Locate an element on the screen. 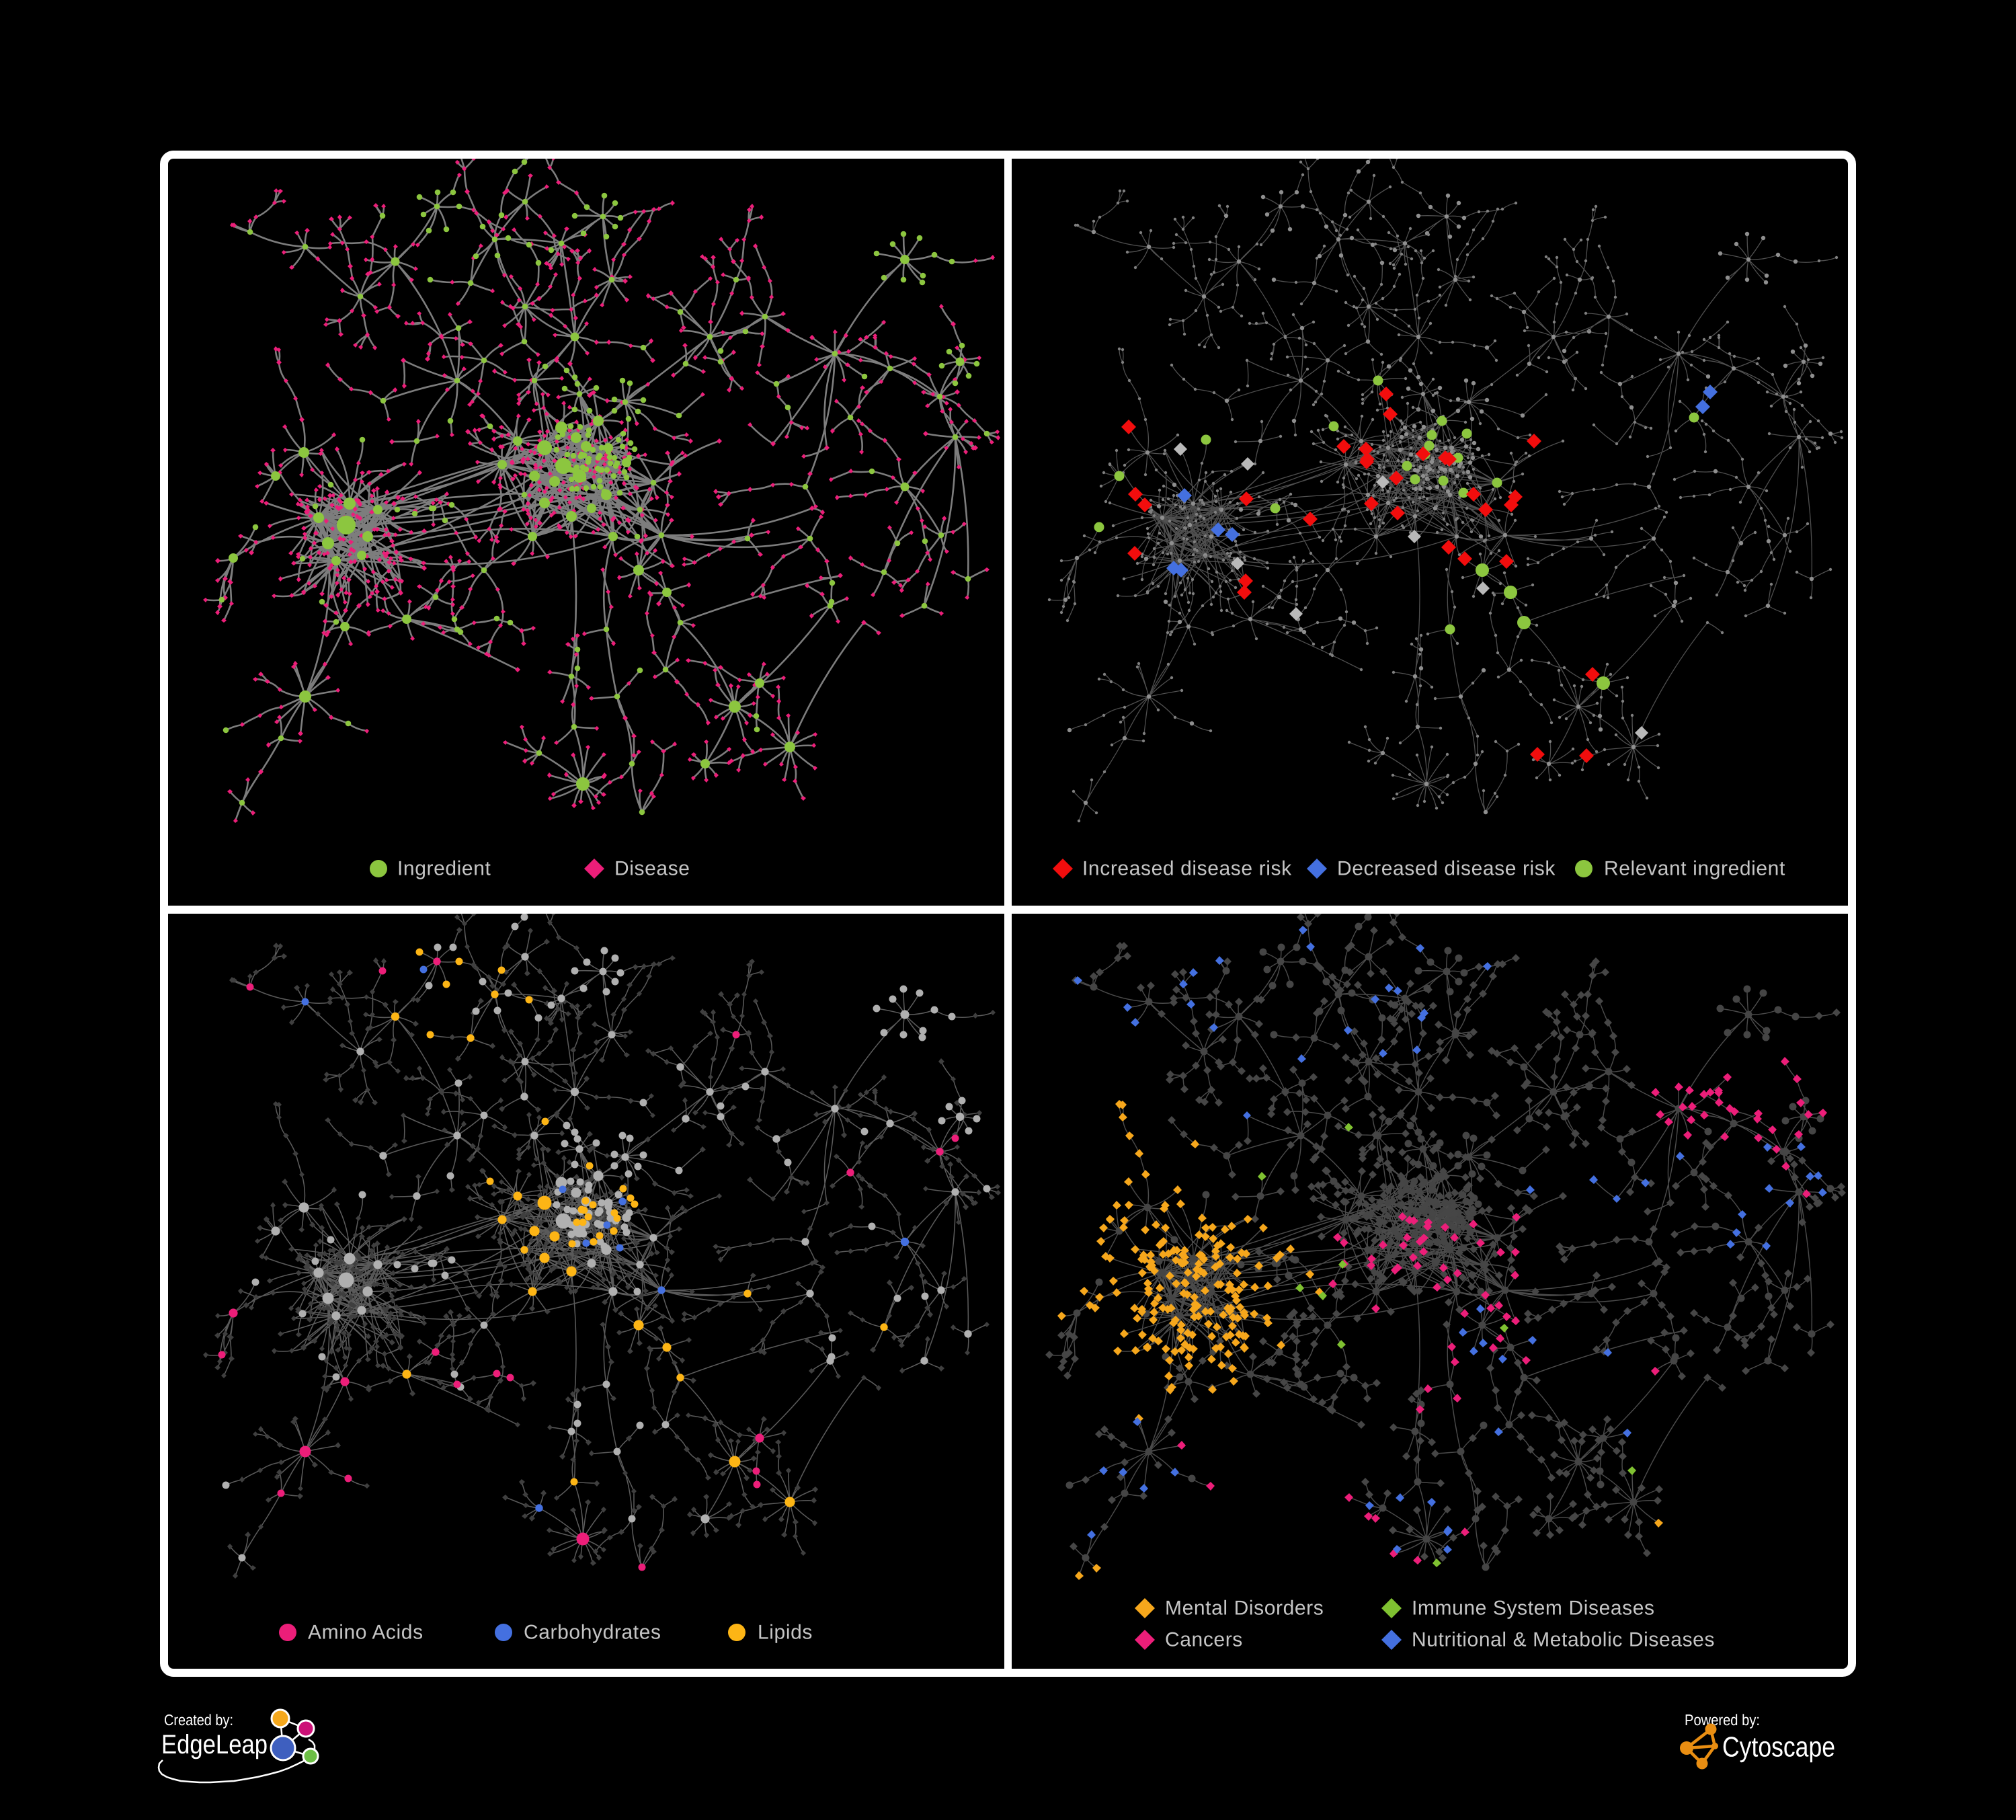  svg-text: Lipids is located at coordinates (785, 1633).